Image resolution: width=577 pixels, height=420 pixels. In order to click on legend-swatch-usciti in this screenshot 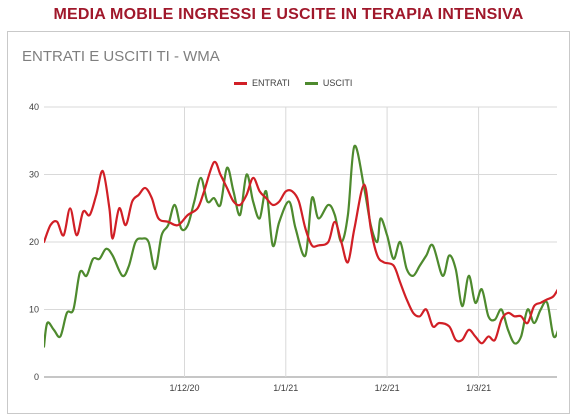, I will do `click(311, 83)`.